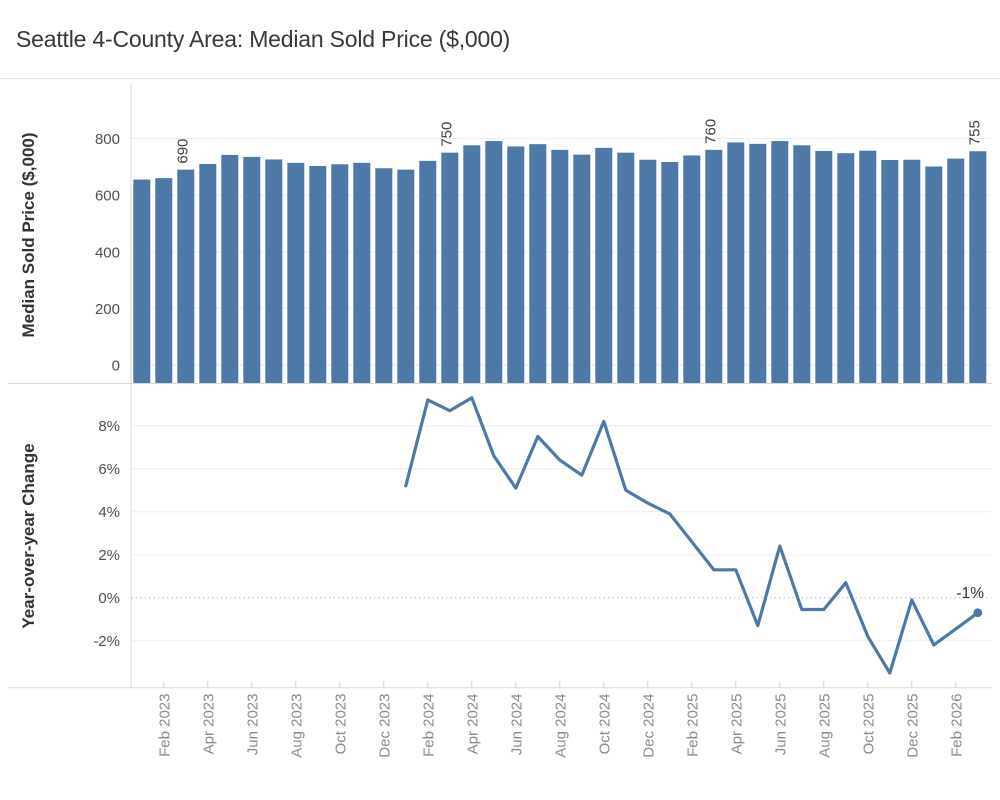 The image size is (1000, 800). I want to click on x-tick-label: Jun 2024, so click(516, 725).